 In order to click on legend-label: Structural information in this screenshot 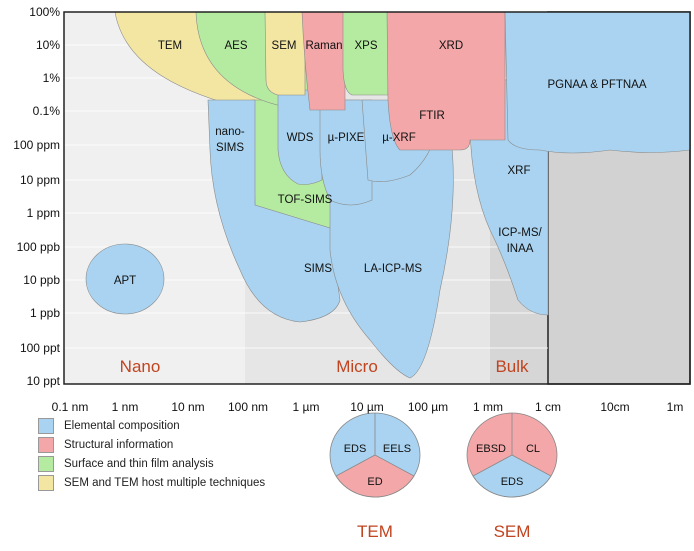, I will do `click(119, 445)`.